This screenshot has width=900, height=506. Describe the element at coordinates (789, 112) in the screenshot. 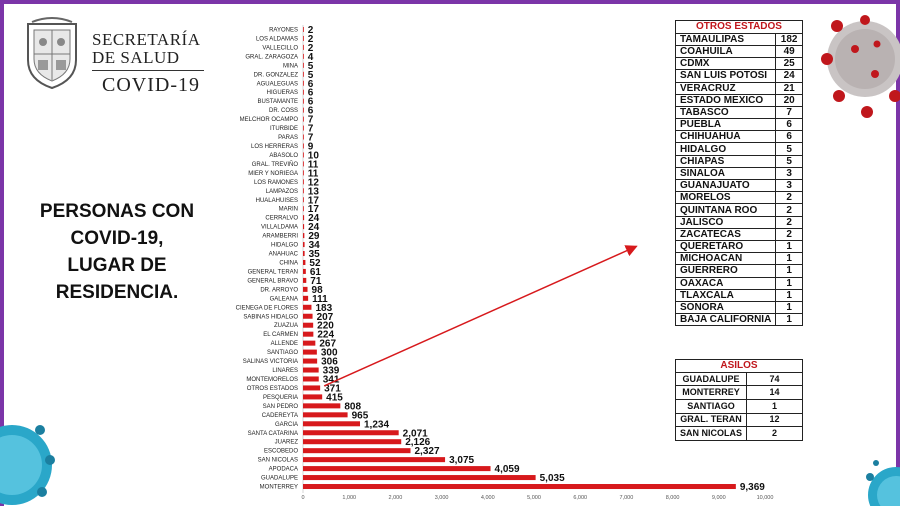

I see `state-count: 7` at that location.